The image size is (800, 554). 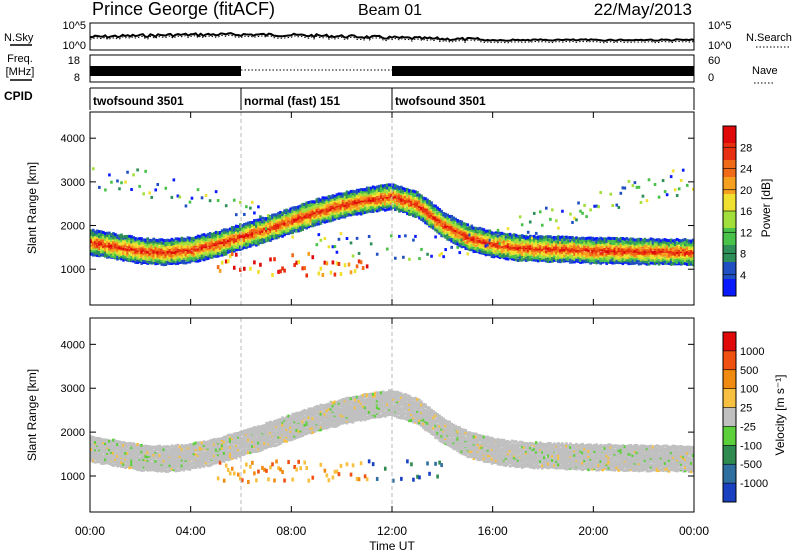 What do you see at coordinates (375, 198) in the screenshot?
I see `power-cell-1964` at bounding box center [375, 198].